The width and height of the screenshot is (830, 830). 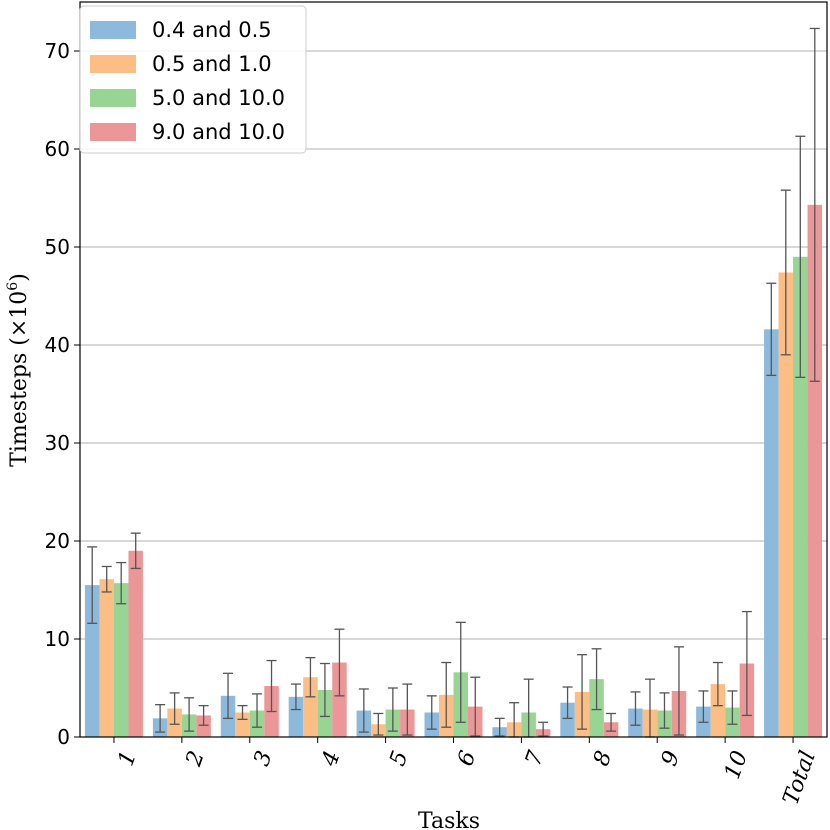 I want to click on y-axis-label: Timesteps (×106), so click(x=18, y=370).